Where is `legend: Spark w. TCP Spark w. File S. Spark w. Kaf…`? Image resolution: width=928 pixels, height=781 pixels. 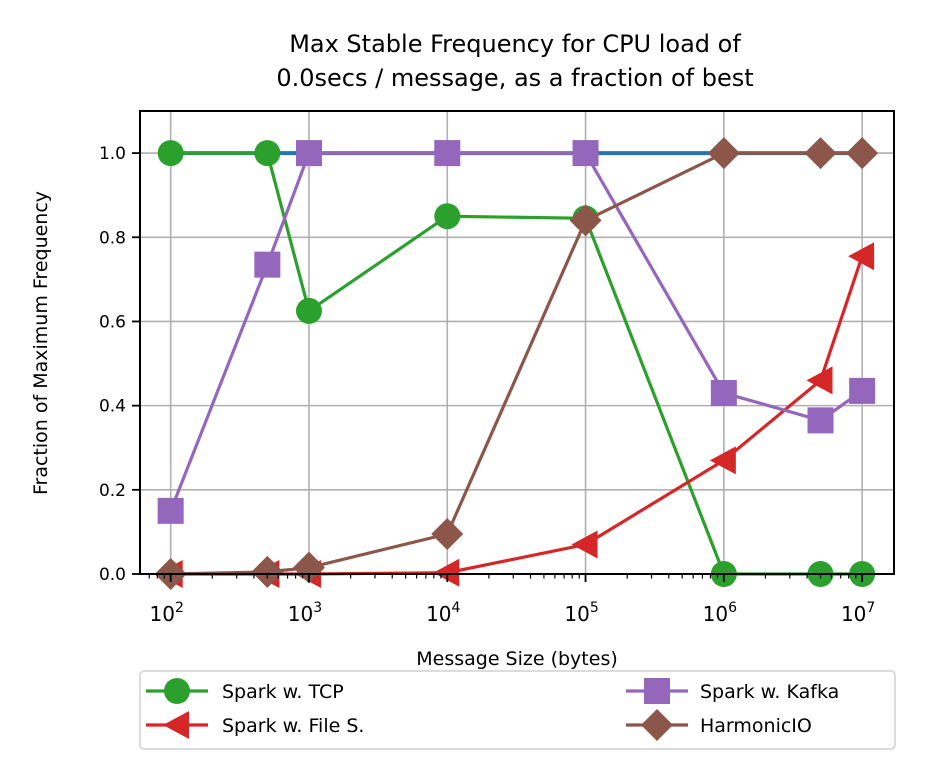
legend: Spark w. TCP Spark w. File S. Spark w. Kaf… is located at coordinates (517, 710).